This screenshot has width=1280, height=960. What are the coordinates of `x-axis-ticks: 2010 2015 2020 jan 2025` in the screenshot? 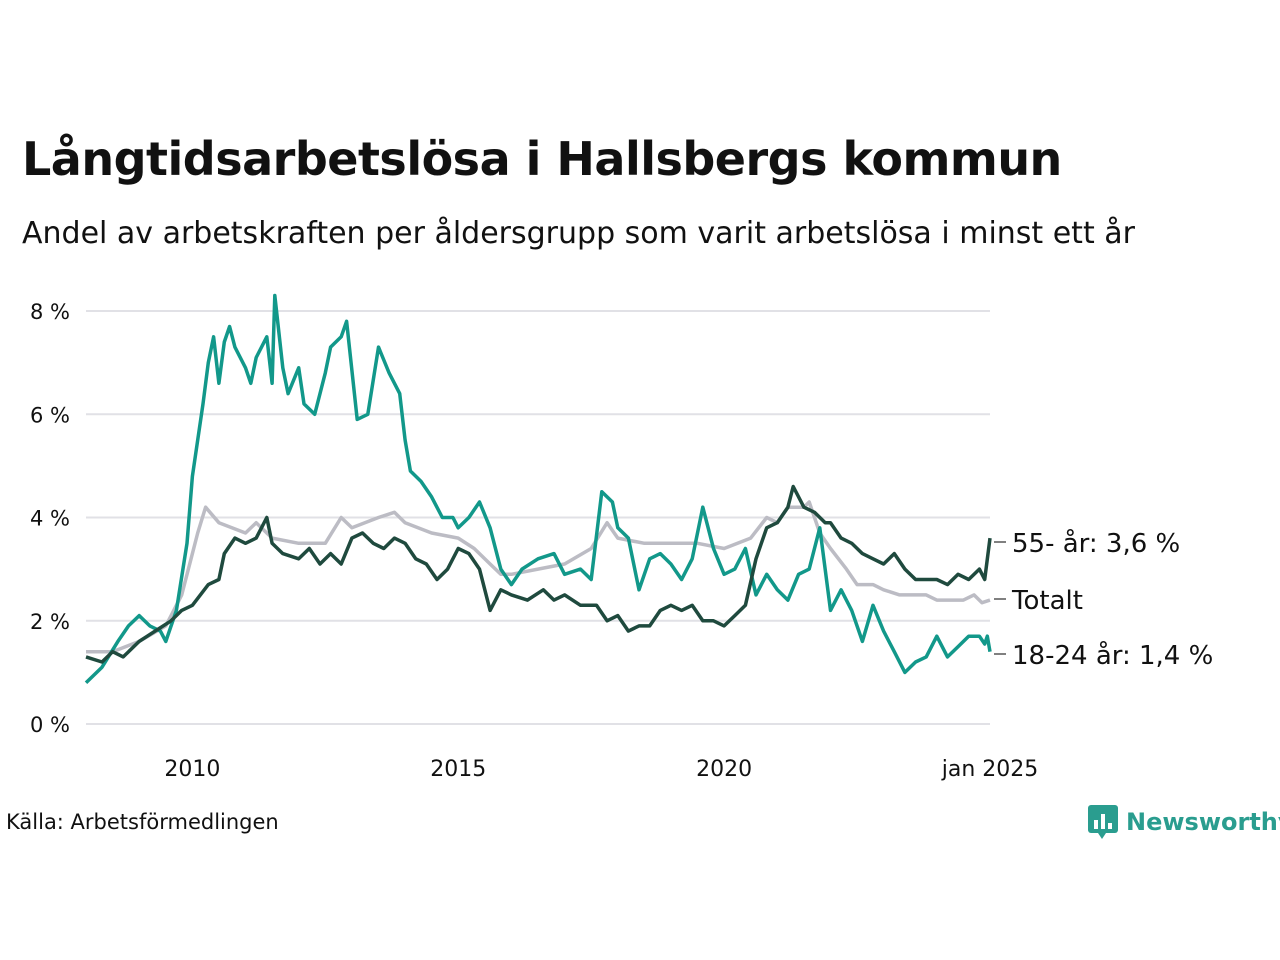 It's located at (601, 769).